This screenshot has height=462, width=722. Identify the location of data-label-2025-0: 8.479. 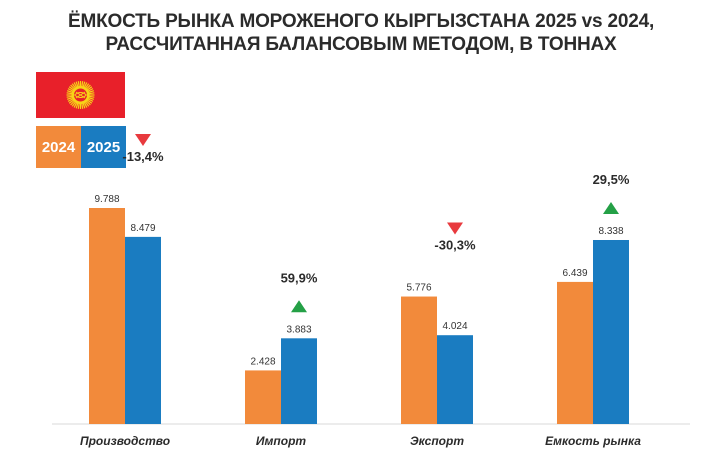
(142, 228).